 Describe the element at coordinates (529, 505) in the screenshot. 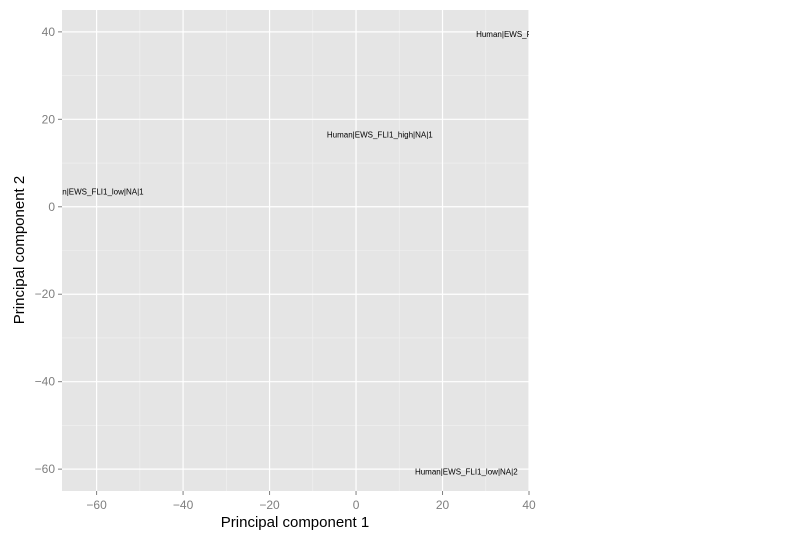

I see `x-tick-label: 40` at that location.